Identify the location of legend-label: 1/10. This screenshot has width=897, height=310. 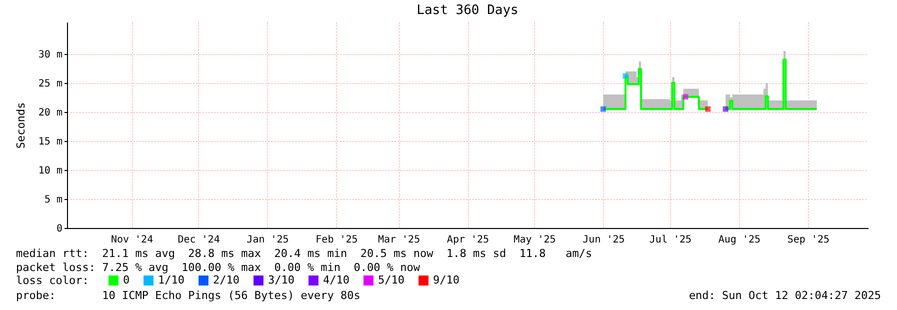
(171, 280).